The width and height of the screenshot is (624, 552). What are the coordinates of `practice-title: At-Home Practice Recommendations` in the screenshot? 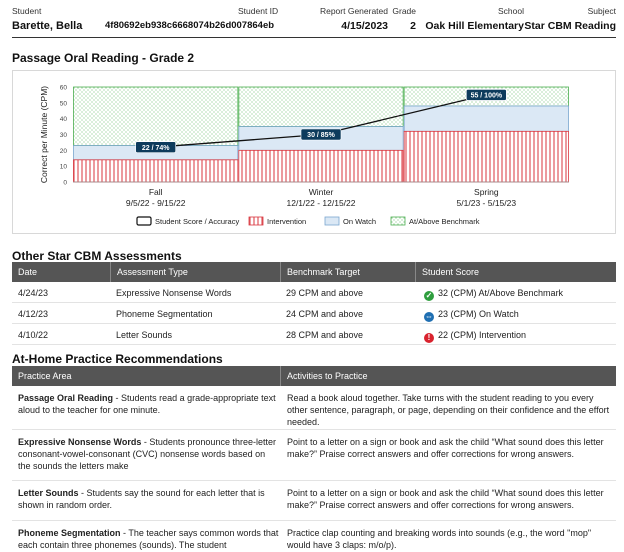 It's located at (117, 359).